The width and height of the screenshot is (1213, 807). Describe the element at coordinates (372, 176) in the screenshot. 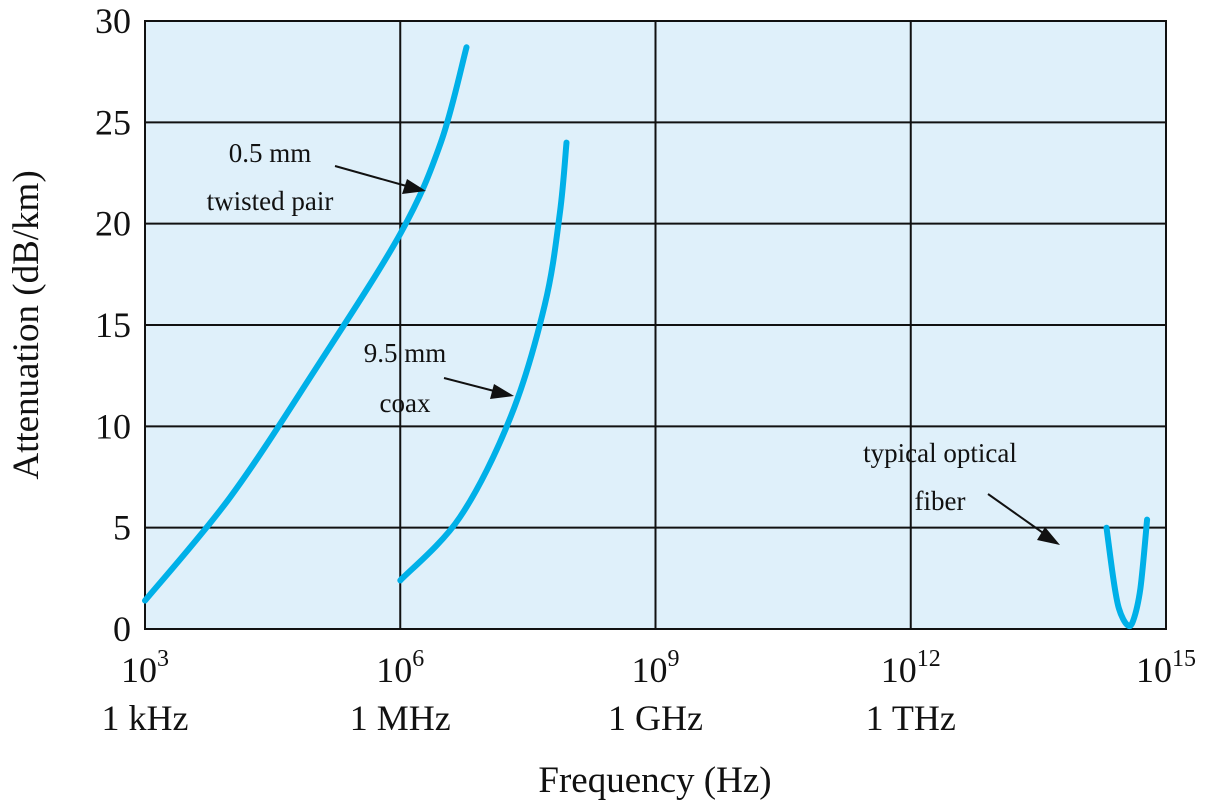

I see `twisted-pair-arrow` at that location.